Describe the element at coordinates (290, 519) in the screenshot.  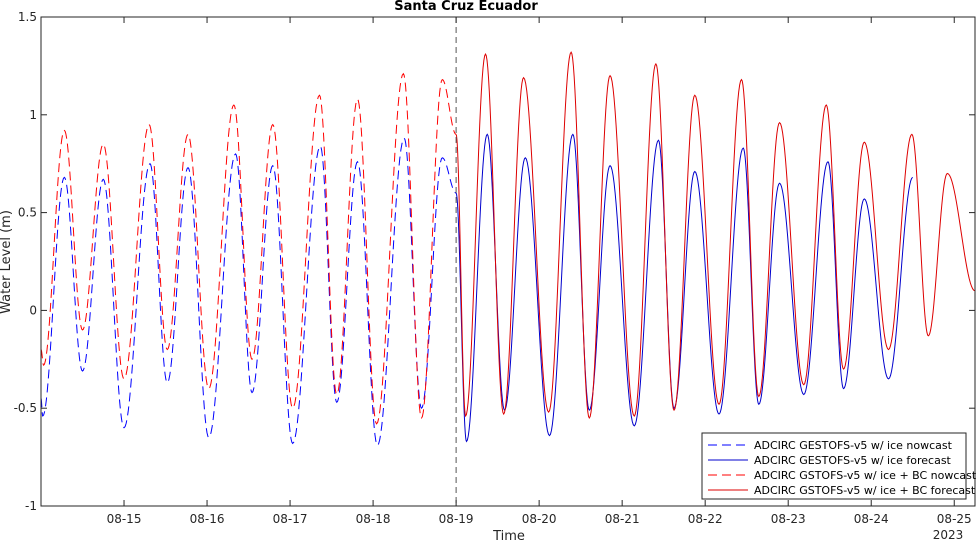
I see `x-tick-label: 08-17` at that location.